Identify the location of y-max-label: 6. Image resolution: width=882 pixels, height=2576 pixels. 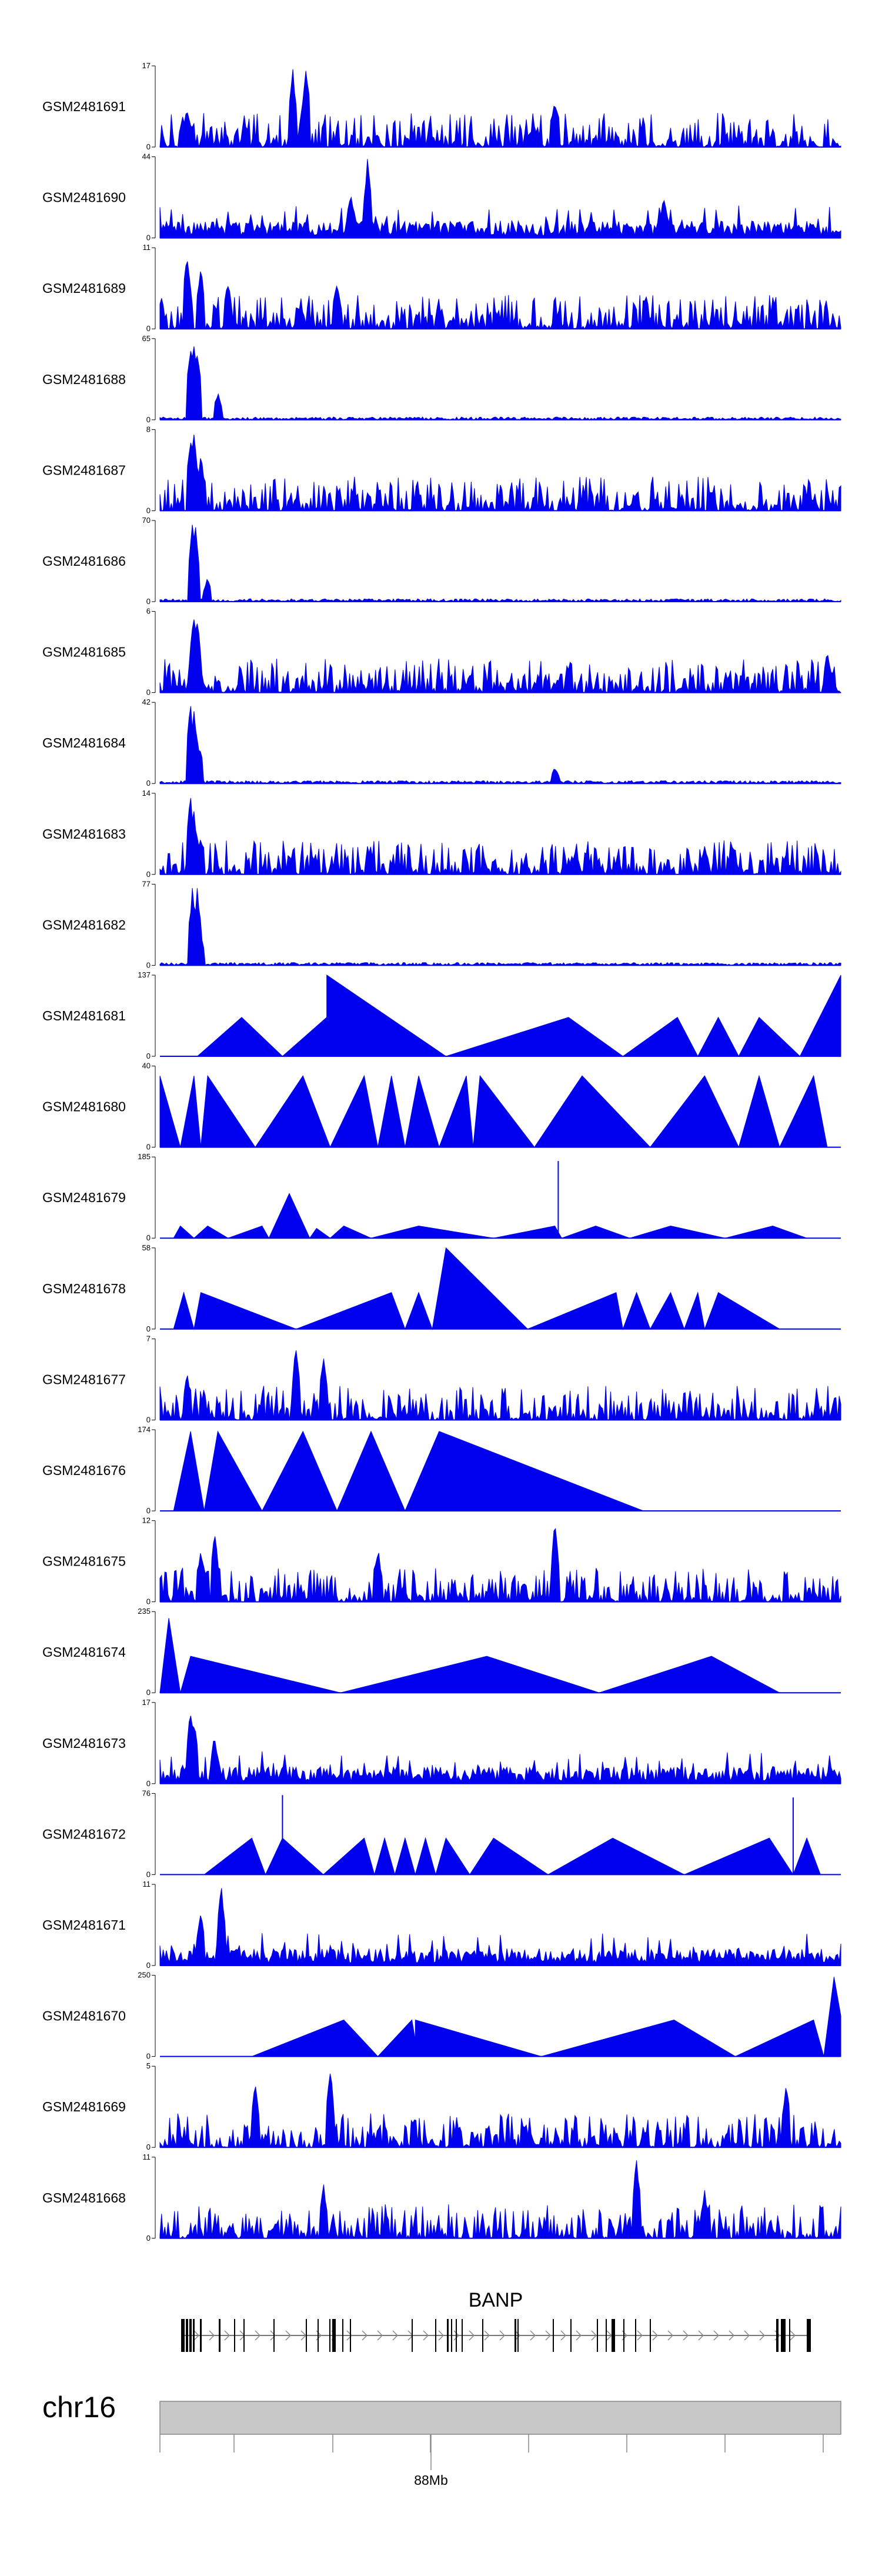
(148, 611).